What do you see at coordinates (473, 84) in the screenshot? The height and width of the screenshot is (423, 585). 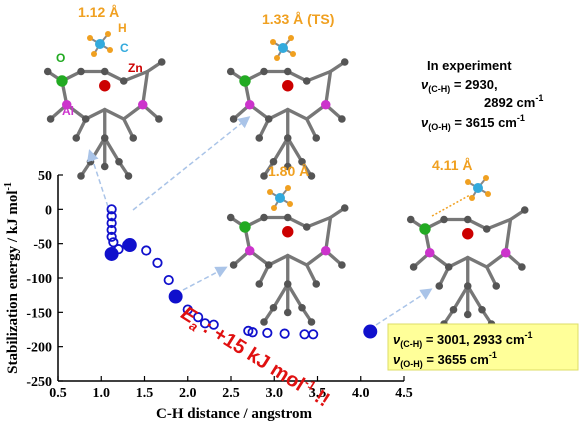 I see `exp-ch-vals-1: = 2930,` at bounding box center [473, 84].